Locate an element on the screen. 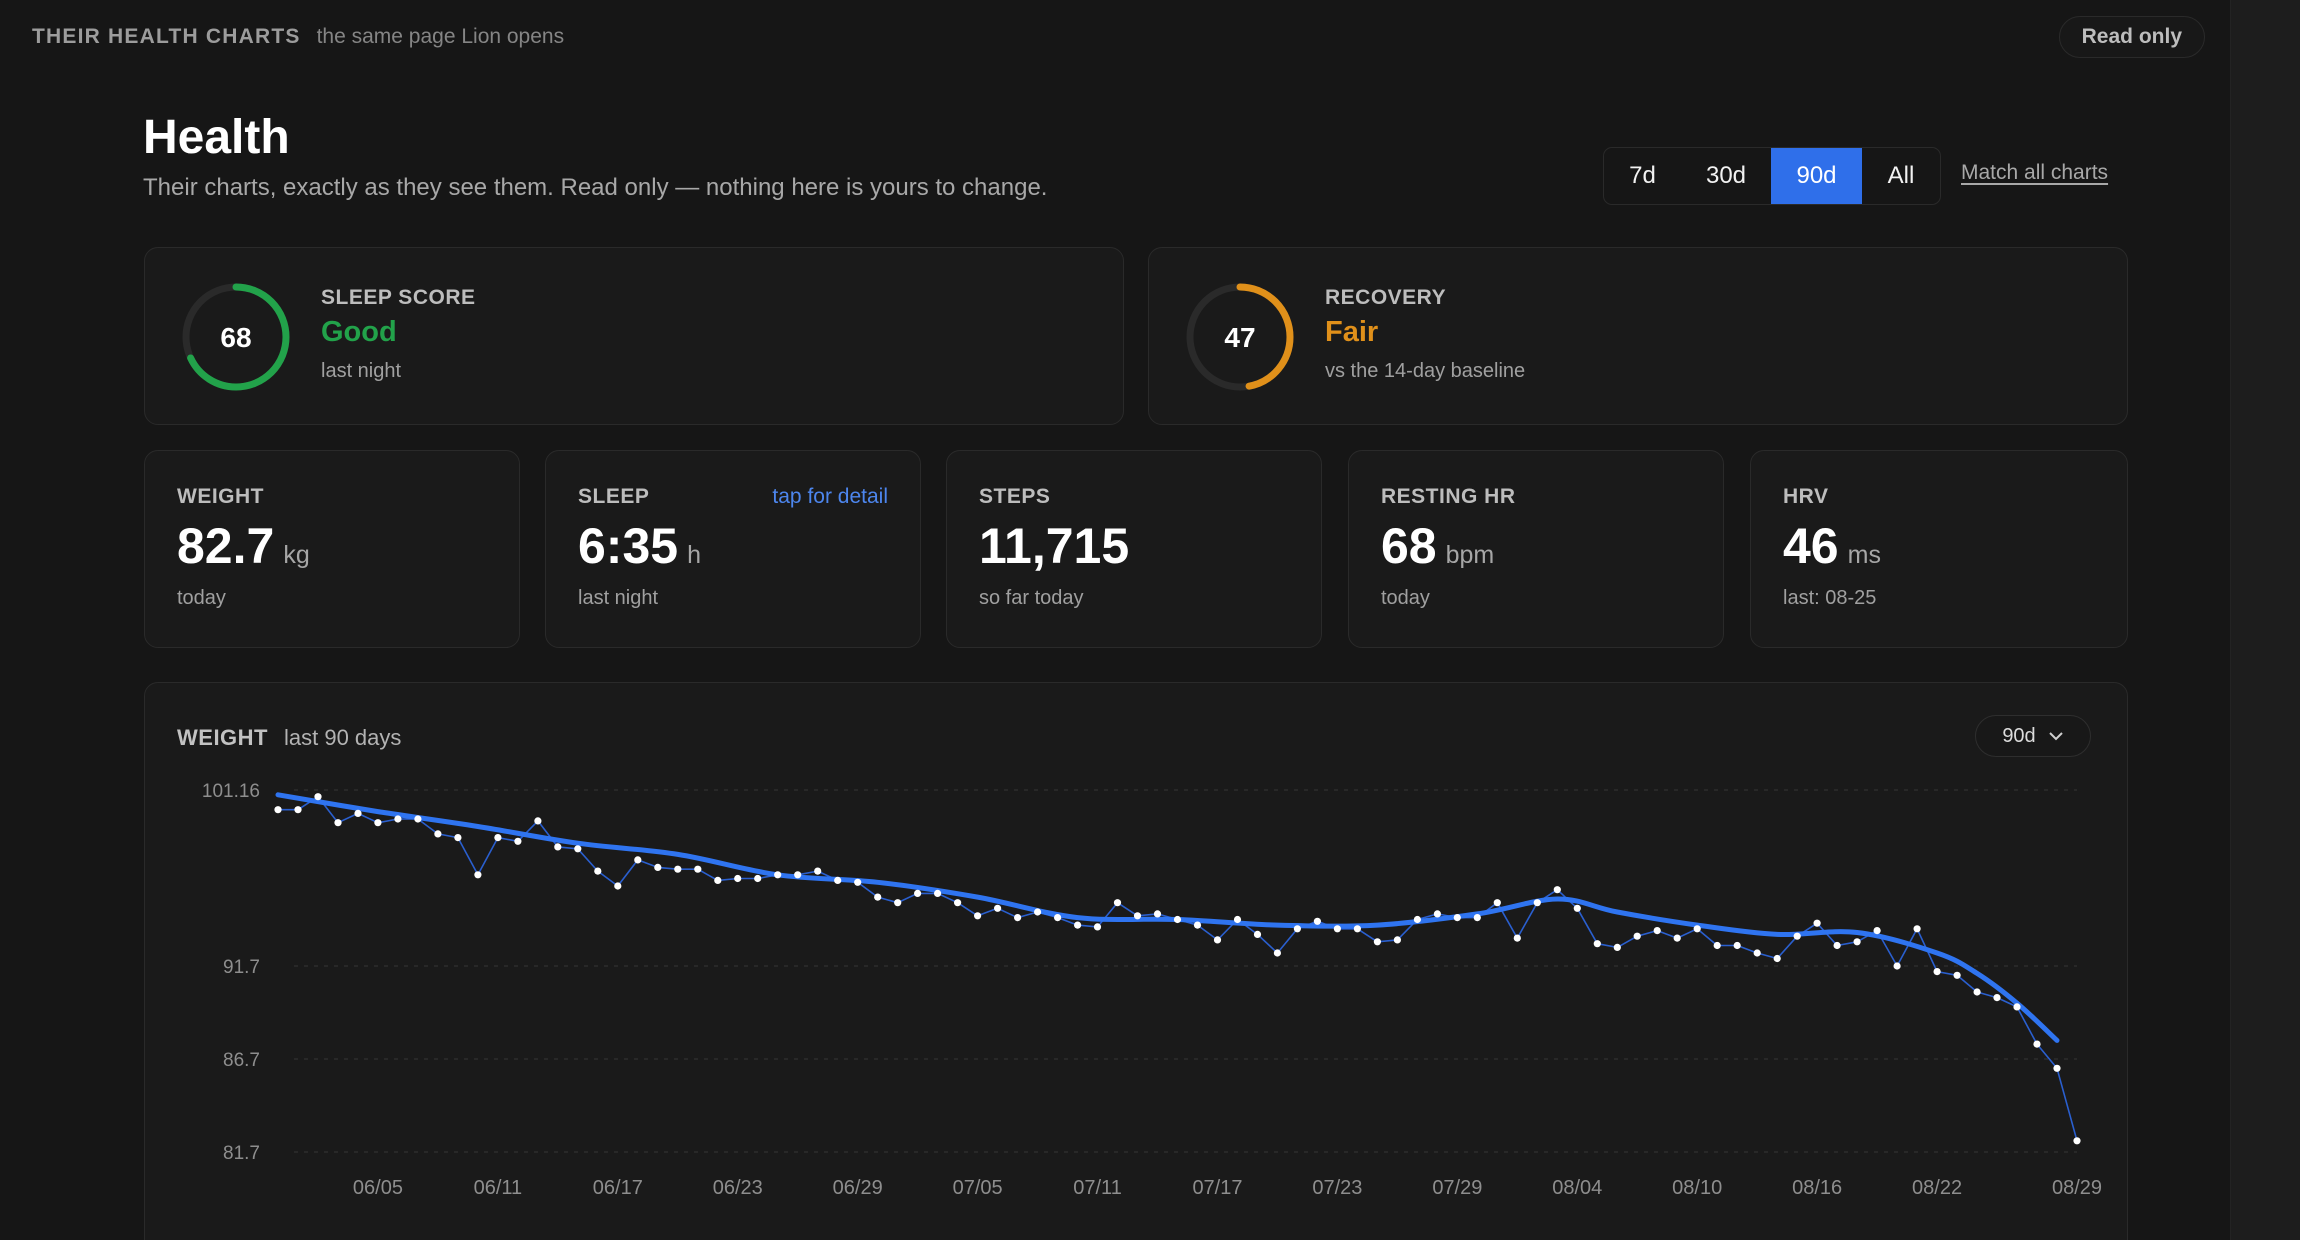 Image resolution: width=2300 pixels, height=1240 pixels. weight-chart-subtitle: last 90 days is located at coordinates (343, 737).